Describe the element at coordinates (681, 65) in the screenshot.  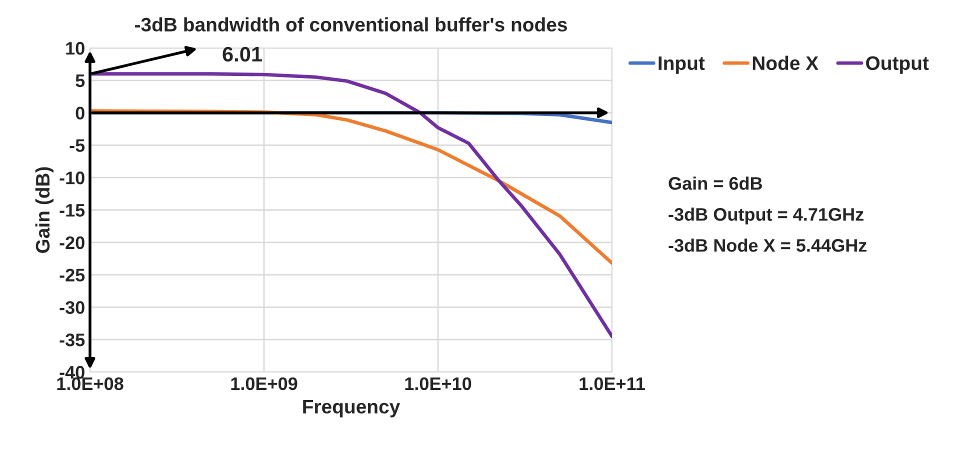
I see `legend-label: Input` at that location.